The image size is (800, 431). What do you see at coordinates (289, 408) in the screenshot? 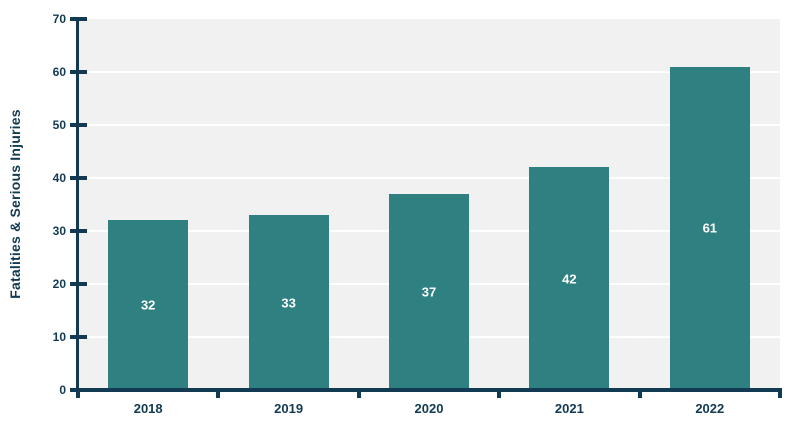
I see `x-category-label-2019: 2019` at bounding box center [289, 408].